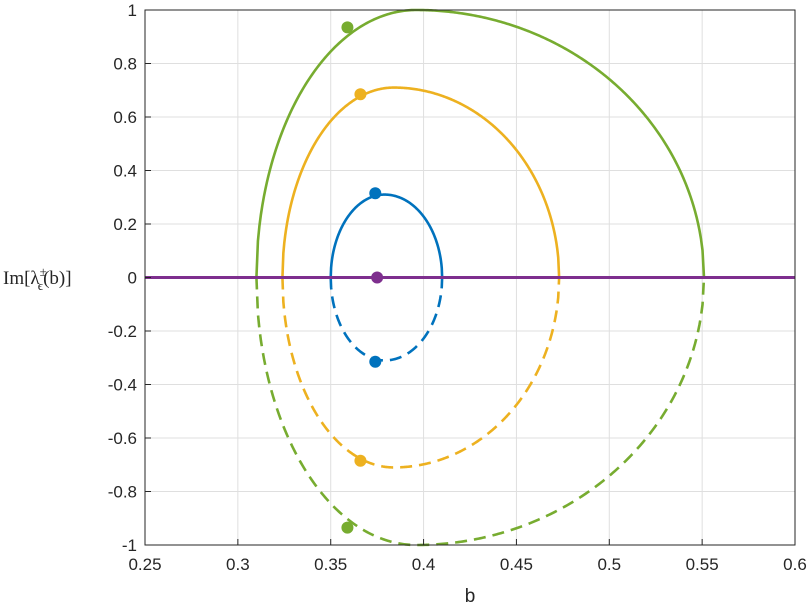 This screenshot has height=608, width=810. Describe the element at coordinates (122, 492) in the screenshot. I see `y-tick-label: -0.8` at that location.